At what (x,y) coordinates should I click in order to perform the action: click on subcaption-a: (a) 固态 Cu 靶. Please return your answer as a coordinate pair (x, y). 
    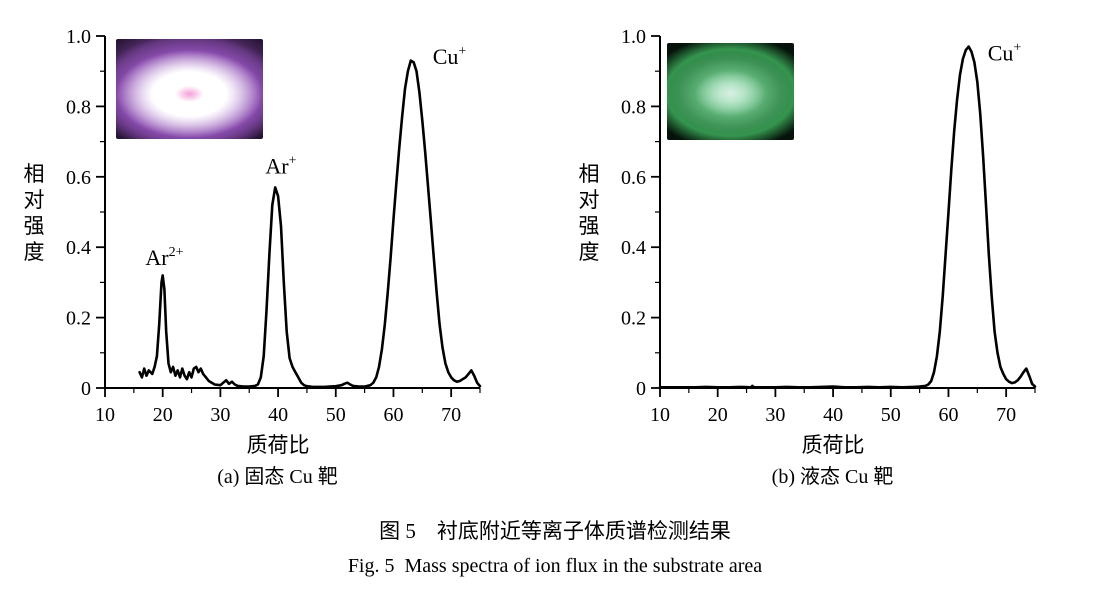
    Looking at the image, I should click on (277, 477).